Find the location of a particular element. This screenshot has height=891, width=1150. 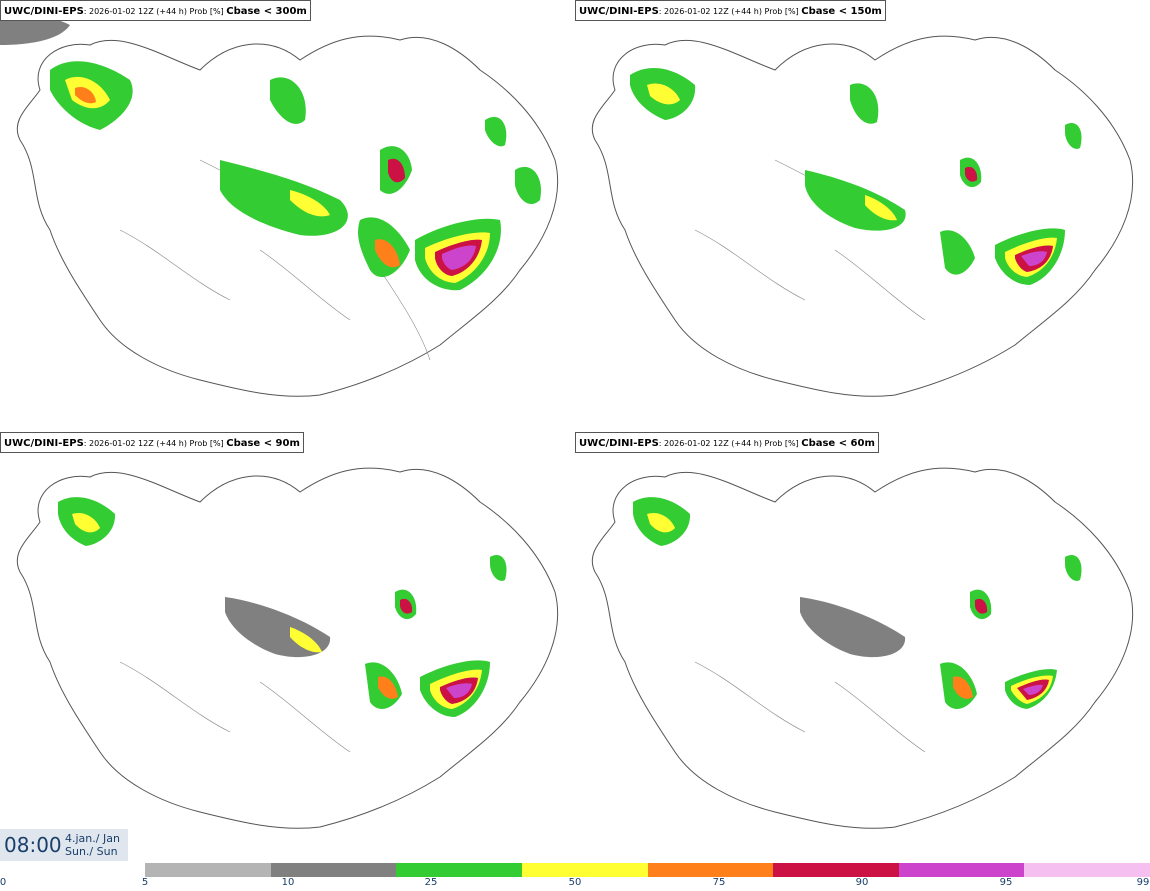

valid-date: 4.jan./ Jan Sun./ Sun is located at coordinates (92, 845).